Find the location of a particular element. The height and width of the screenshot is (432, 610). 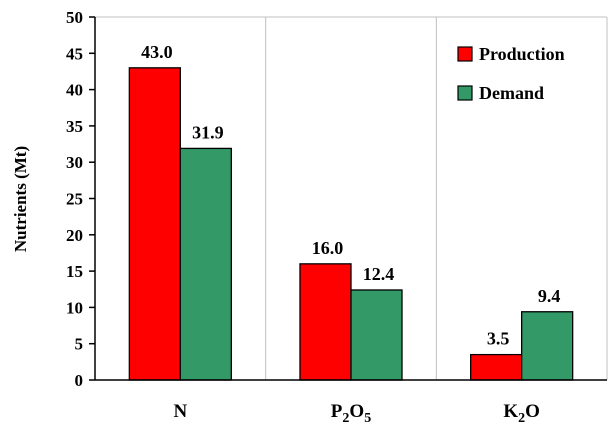

x-category-label: N is located at coordinates (180, 411).